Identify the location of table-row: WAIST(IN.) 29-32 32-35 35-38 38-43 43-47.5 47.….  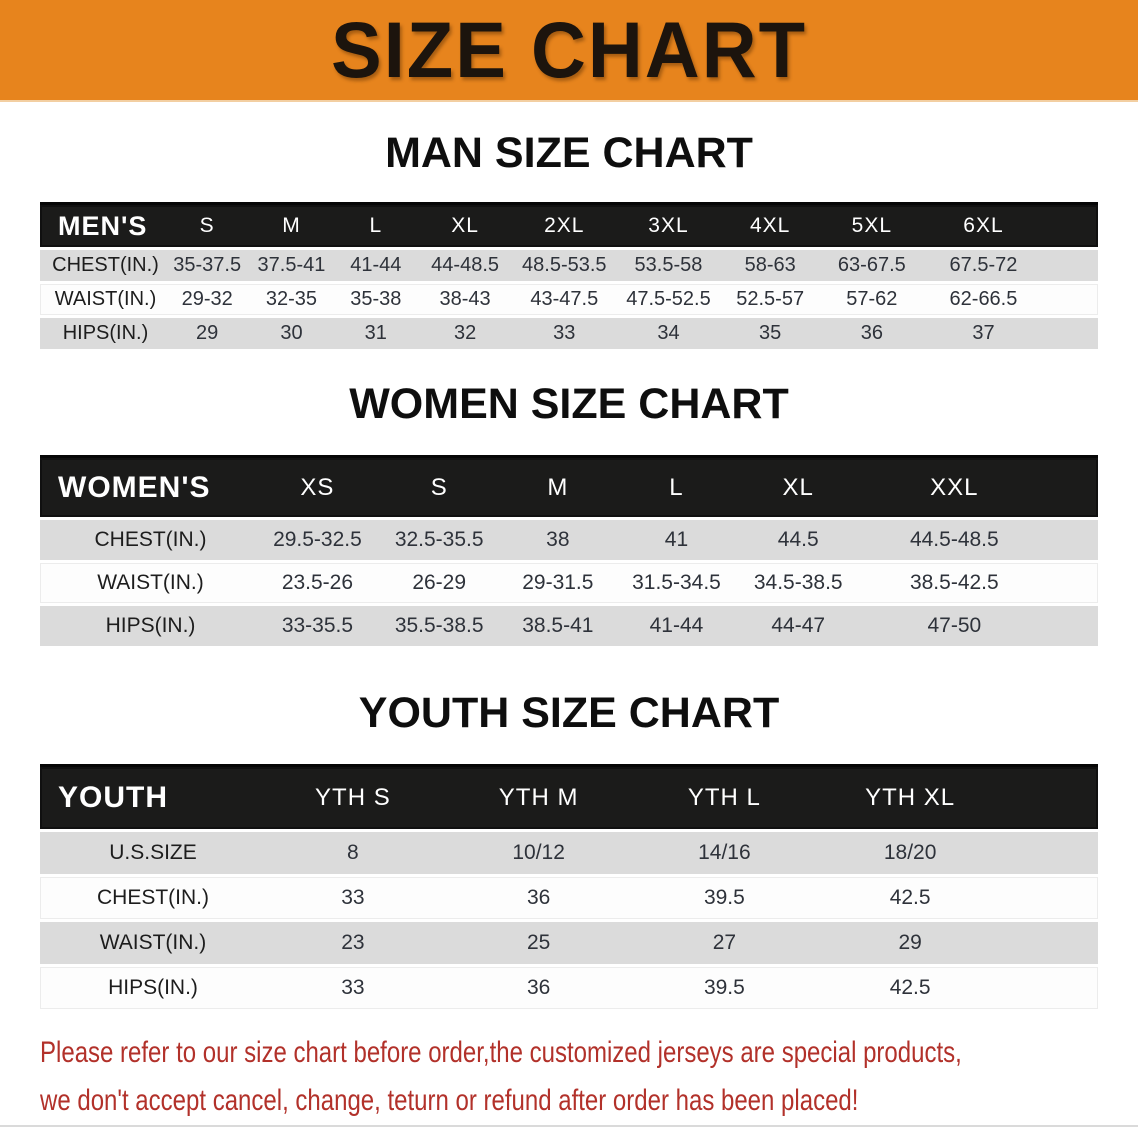
(569, 299).